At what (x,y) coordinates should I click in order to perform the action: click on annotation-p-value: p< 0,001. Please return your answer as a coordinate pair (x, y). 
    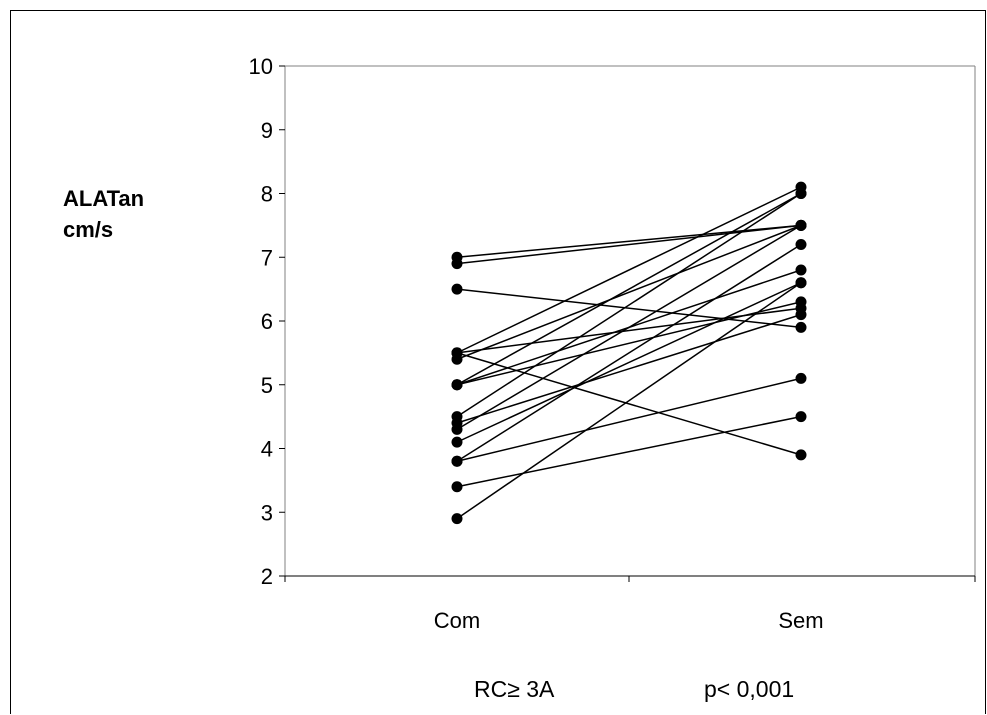
    Looking at the image, I should click on (749, 689).